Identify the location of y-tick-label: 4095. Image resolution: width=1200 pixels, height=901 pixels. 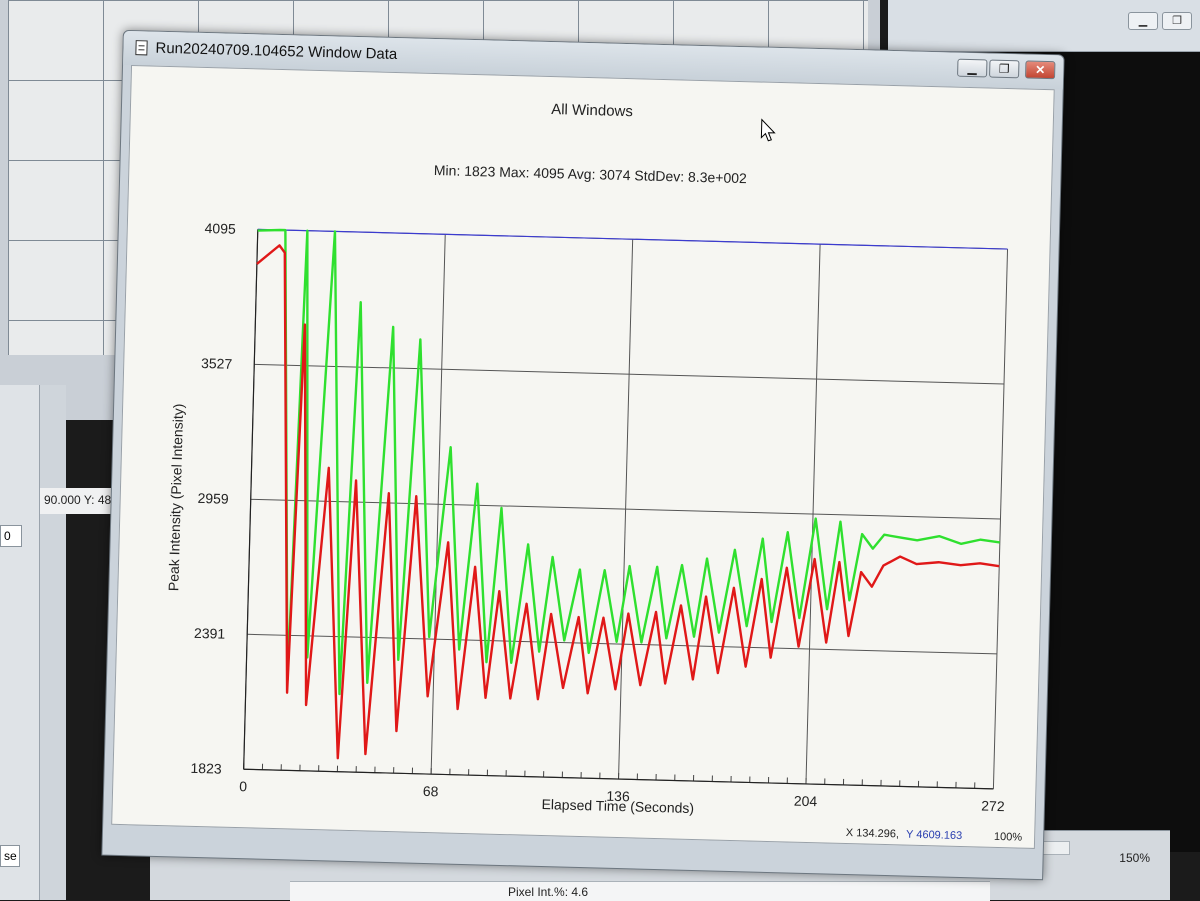
(220, 228).